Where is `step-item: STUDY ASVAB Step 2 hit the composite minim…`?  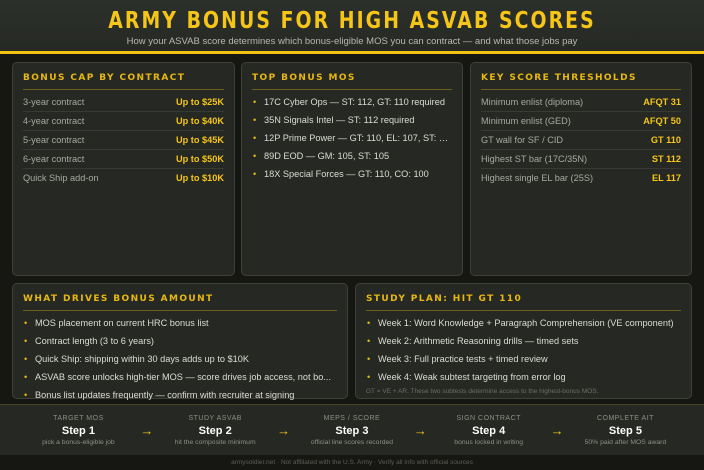 step-item: STUDY ASVAB Step 2 hit the composite minim… is located at coordinates (215, 430).